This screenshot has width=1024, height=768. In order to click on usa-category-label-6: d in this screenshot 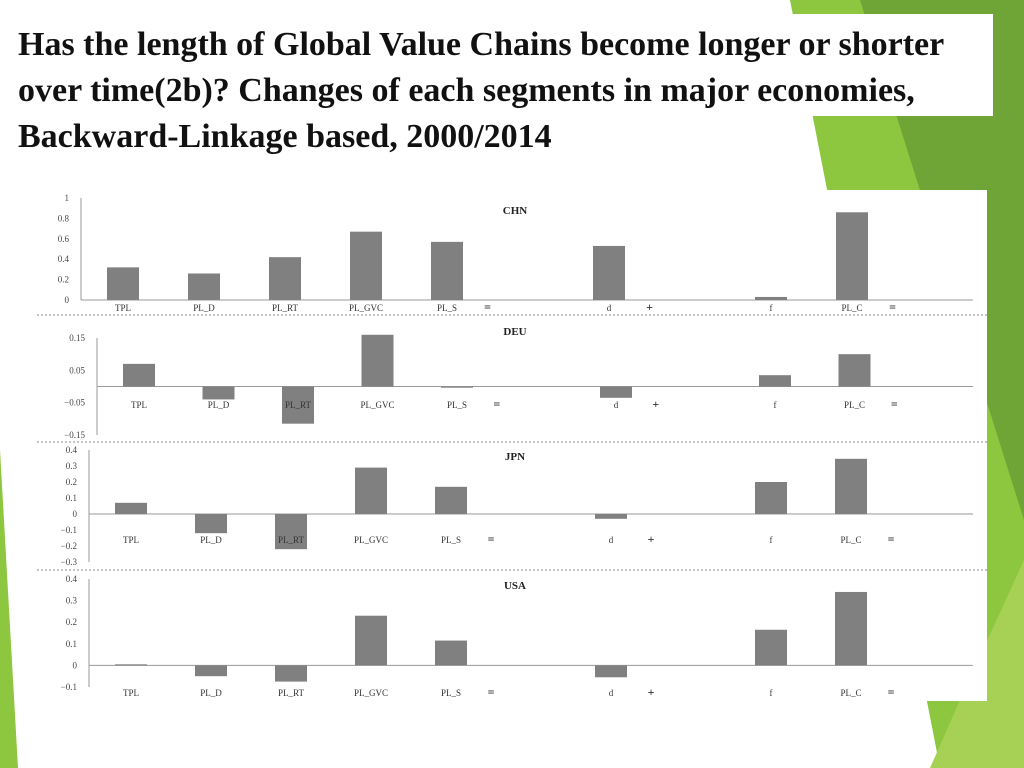, I will do `click(611, 693)`.